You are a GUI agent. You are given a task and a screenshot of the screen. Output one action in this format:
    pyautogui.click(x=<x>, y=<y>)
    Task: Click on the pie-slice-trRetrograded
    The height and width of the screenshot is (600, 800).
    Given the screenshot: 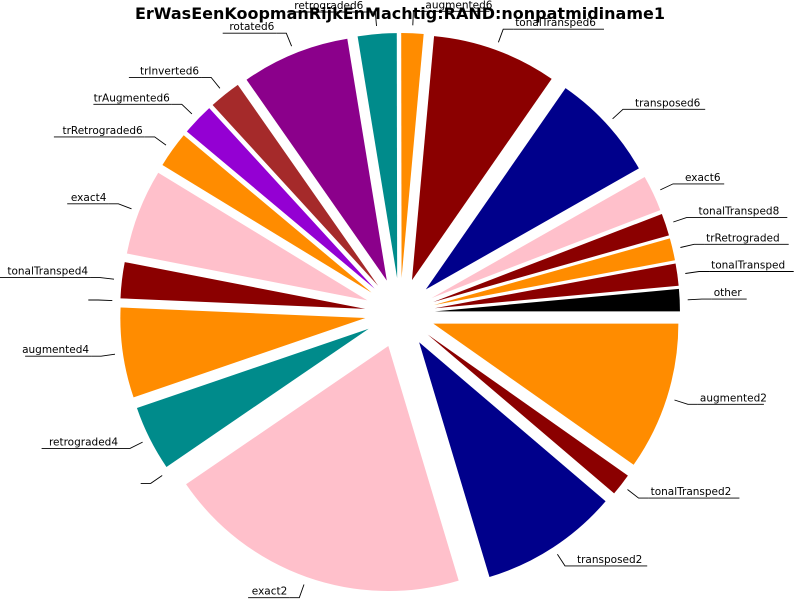 What is the action you would take?
    pyautogui.click(x=554, y=272)
    